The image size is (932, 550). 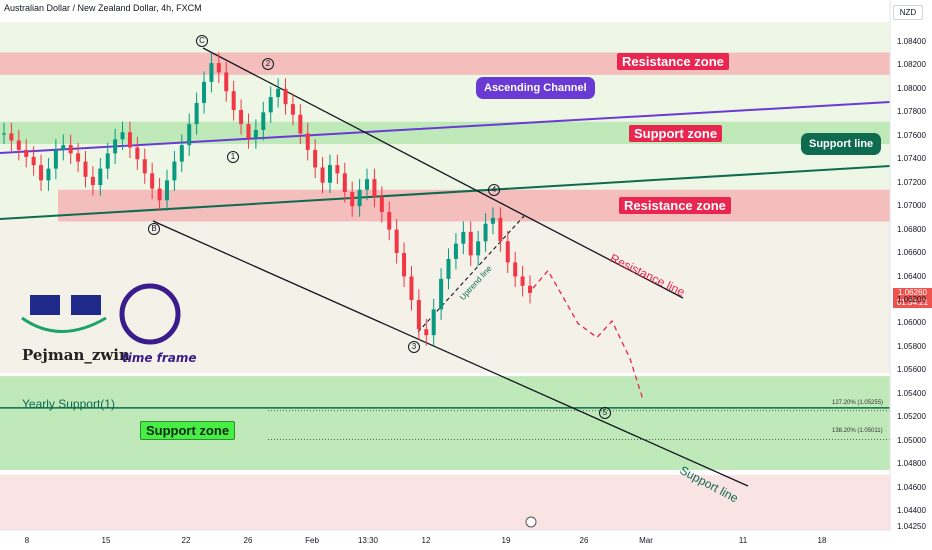 What do you see at coordinates (857, 431) in the screenshot?
I see `fib-138-label: 138.20% (1.05011)` at bounding box center [857, 431].